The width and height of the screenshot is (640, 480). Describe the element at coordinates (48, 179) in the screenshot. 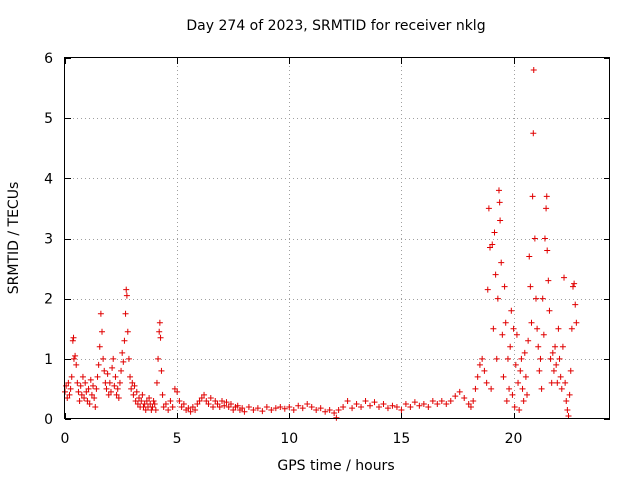

I see `y-tick-label: 4` at that location.